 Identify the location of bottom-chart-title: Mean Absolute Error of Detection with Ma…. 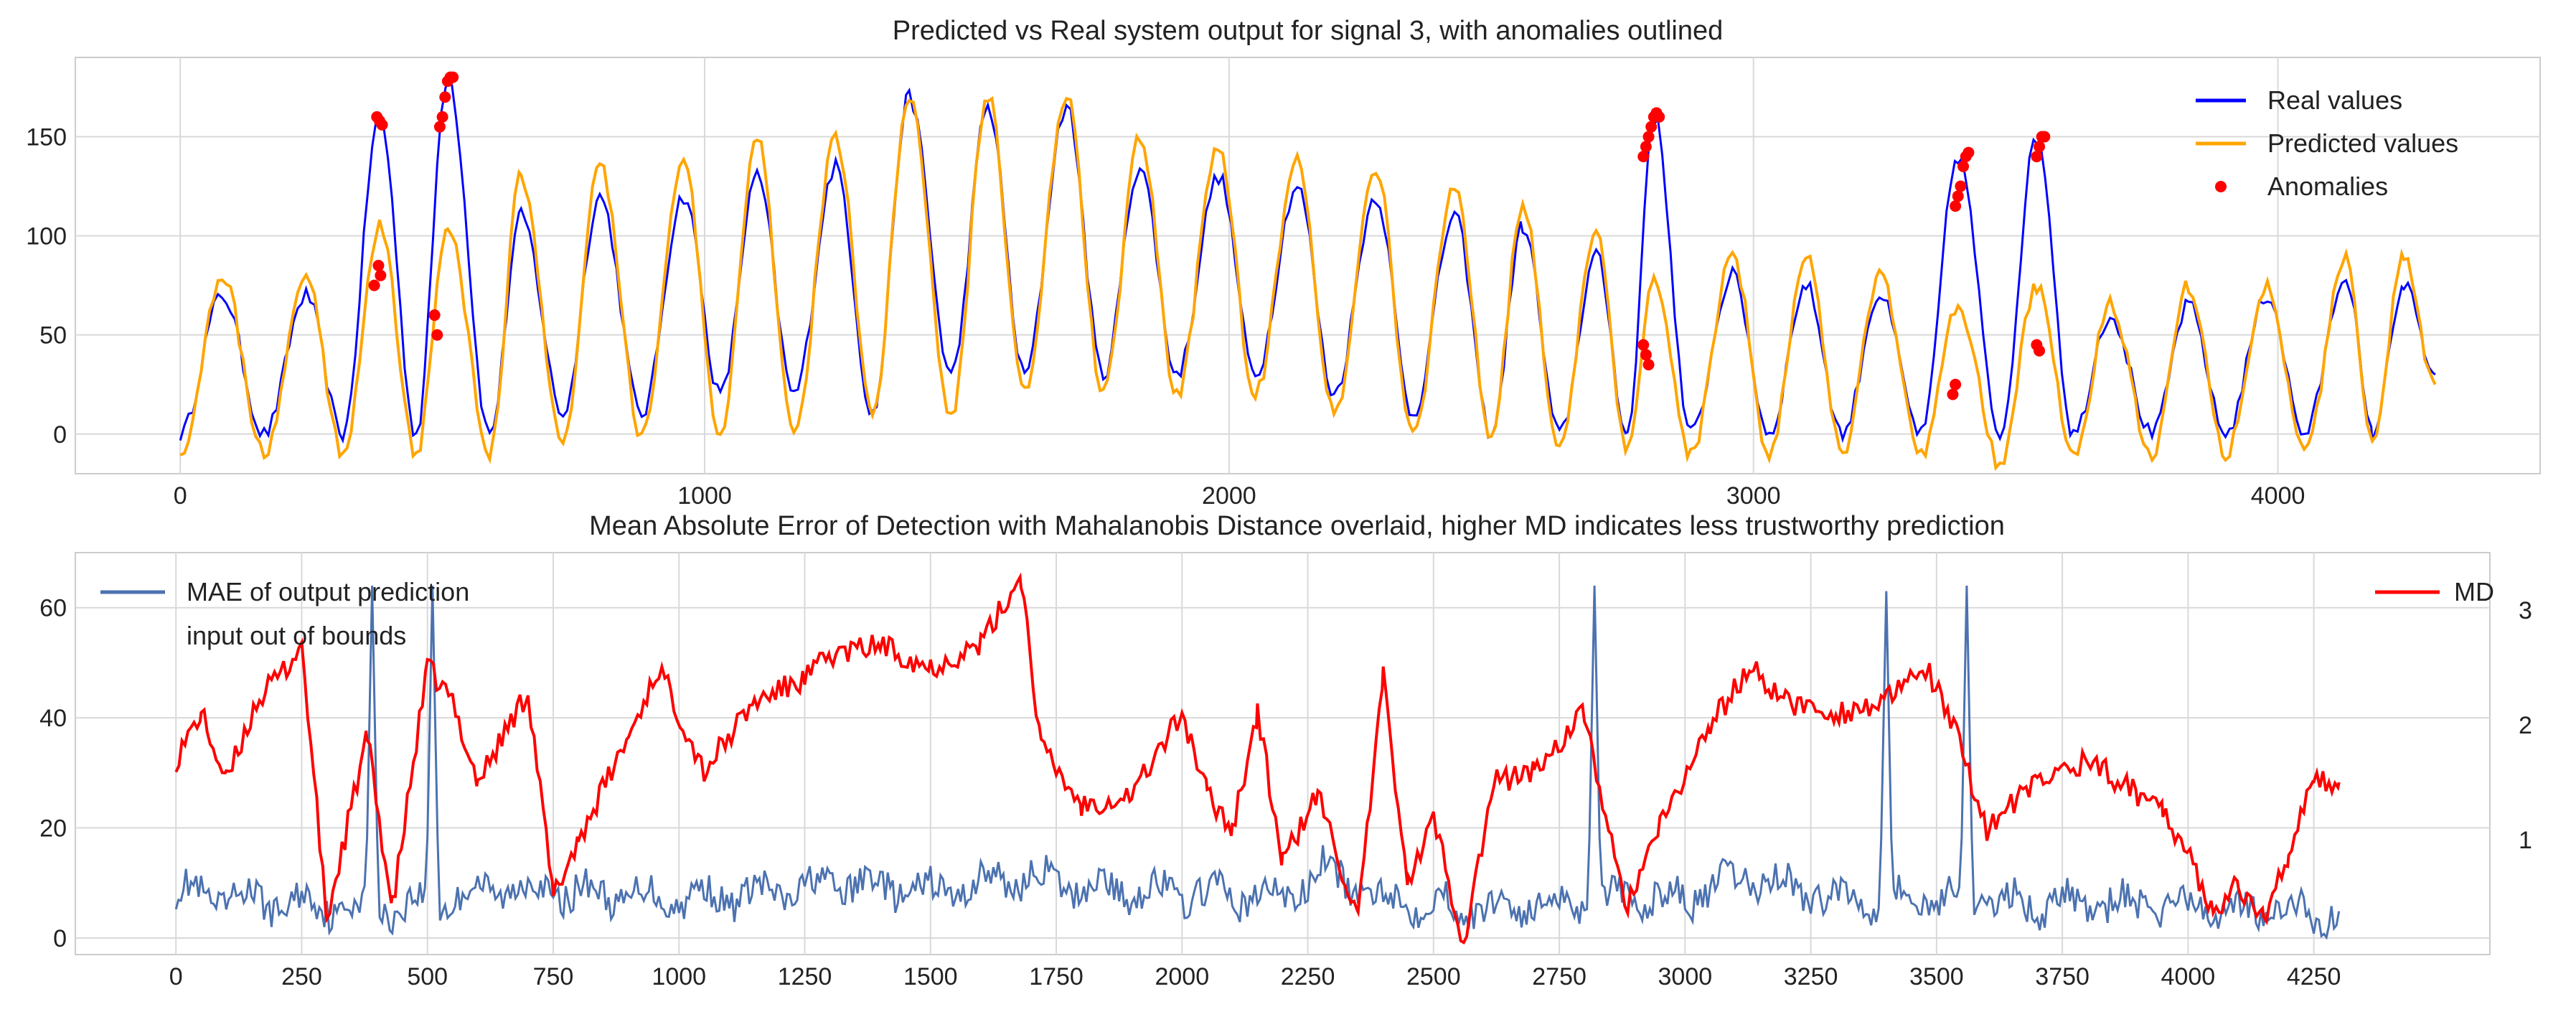
(1297, 526).